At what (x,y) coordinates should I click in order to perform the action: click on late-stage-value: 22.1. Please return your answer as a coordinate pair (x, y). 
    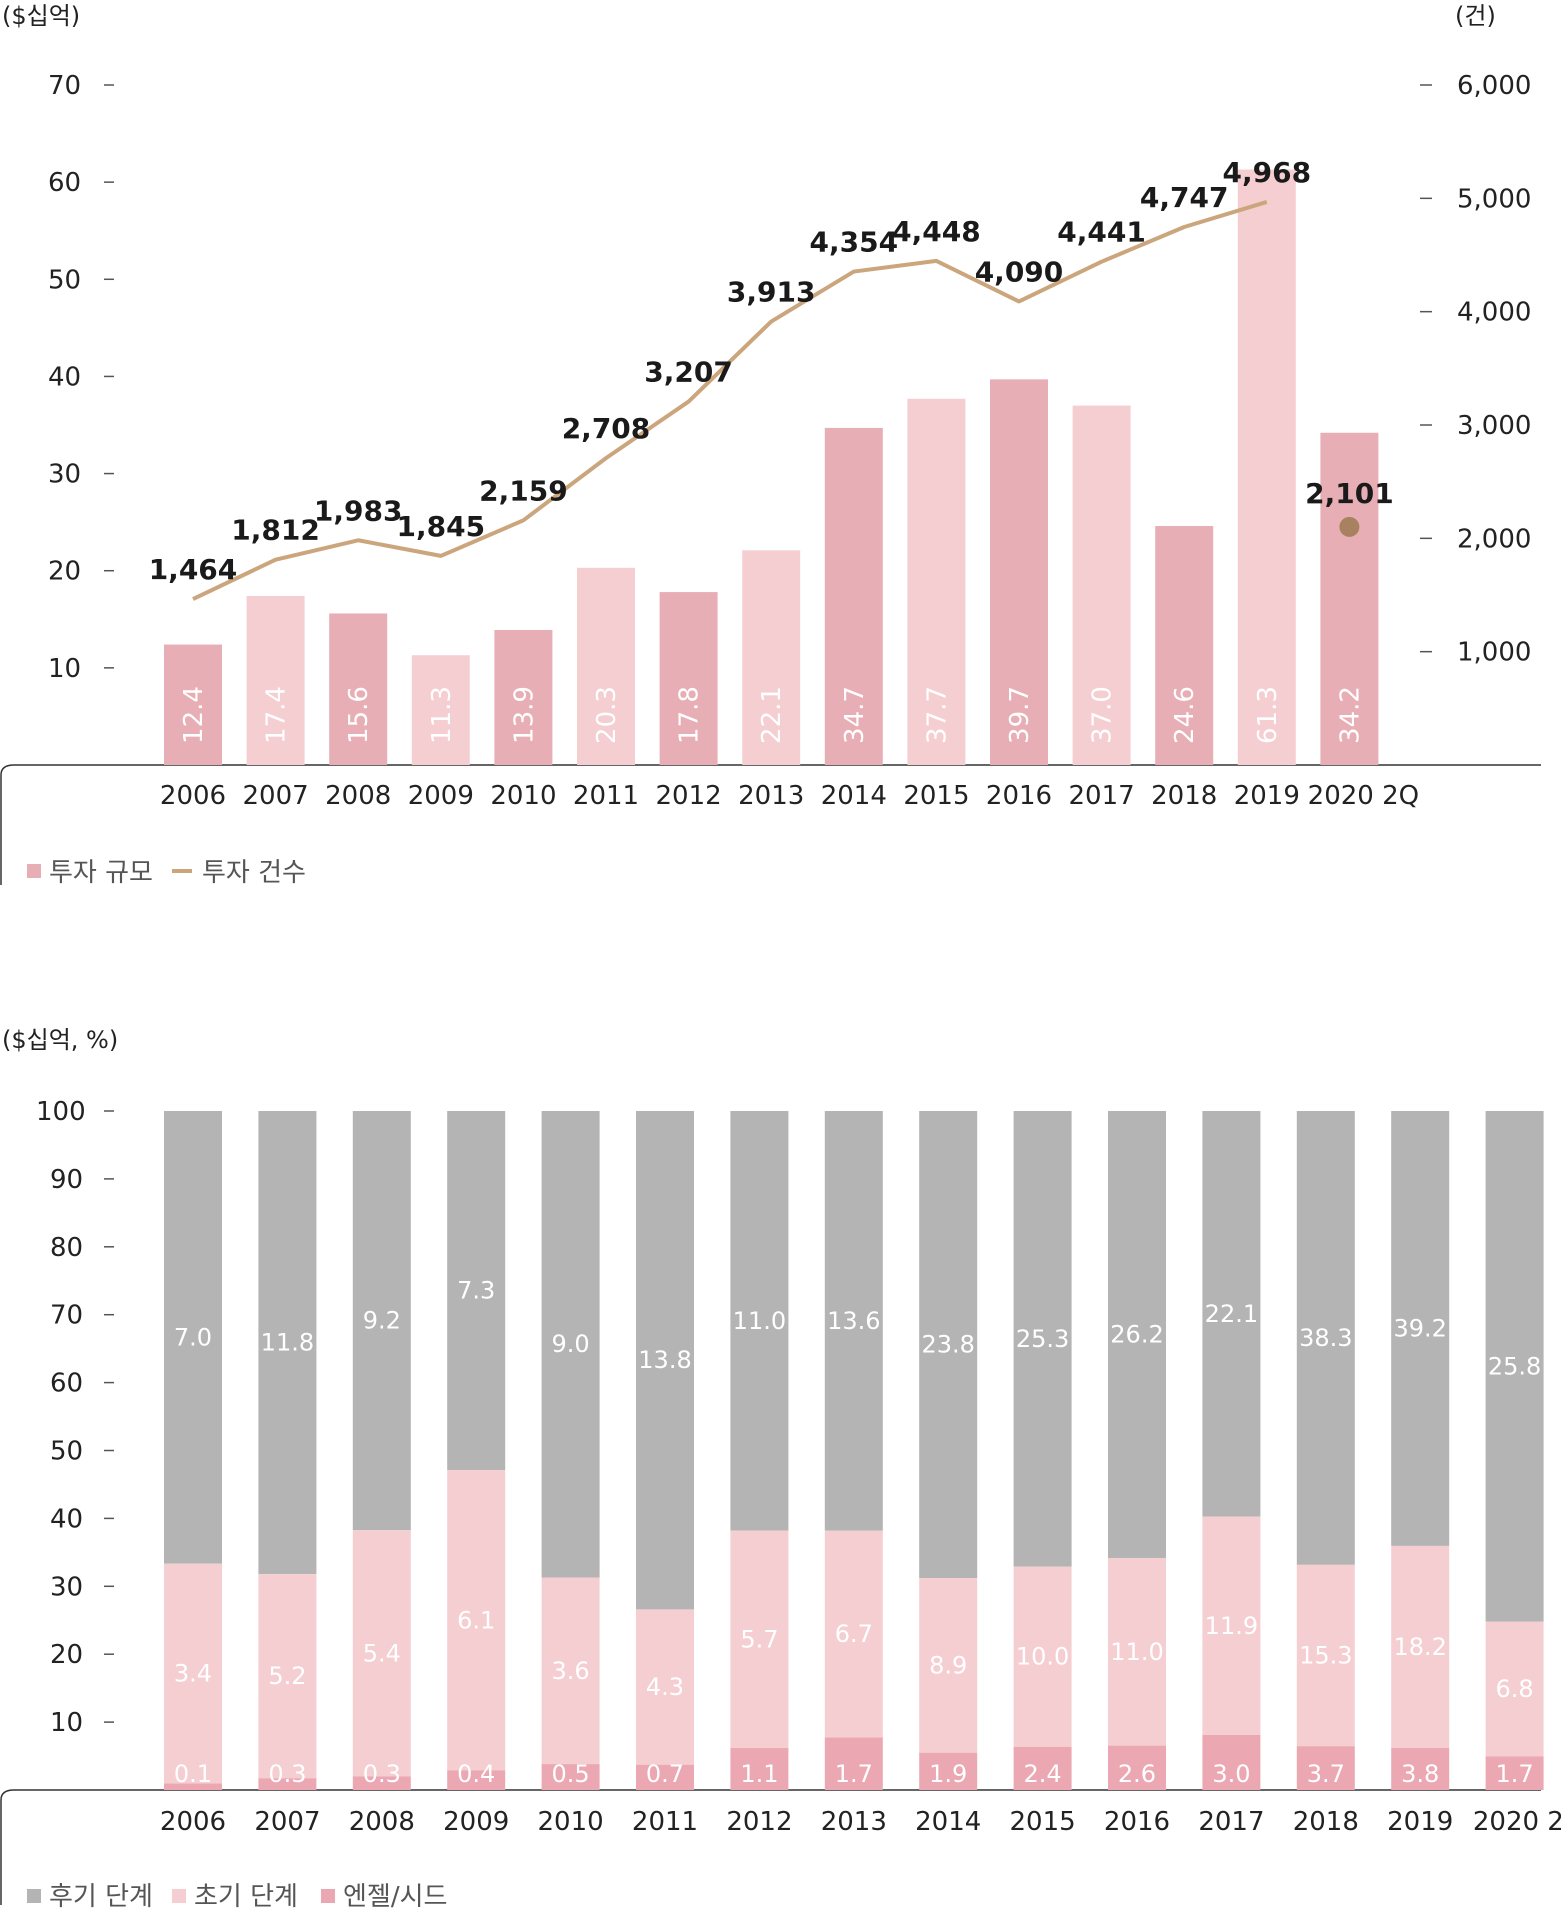
    Looking at the image, I should click on (1231, 1314).